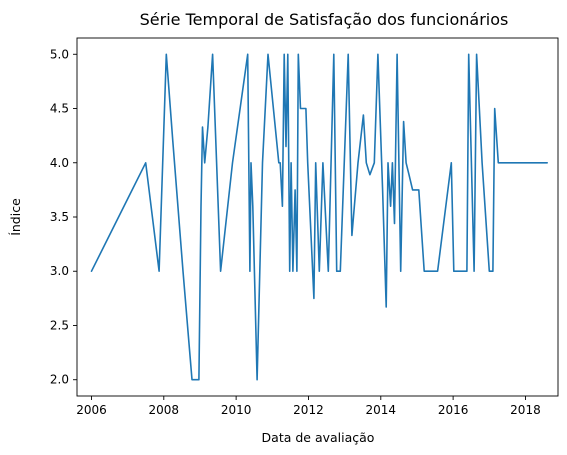  Describe the element at coordinates (59, 271) in the screenshot. I see `y-tick-label: 3.0` at that location.